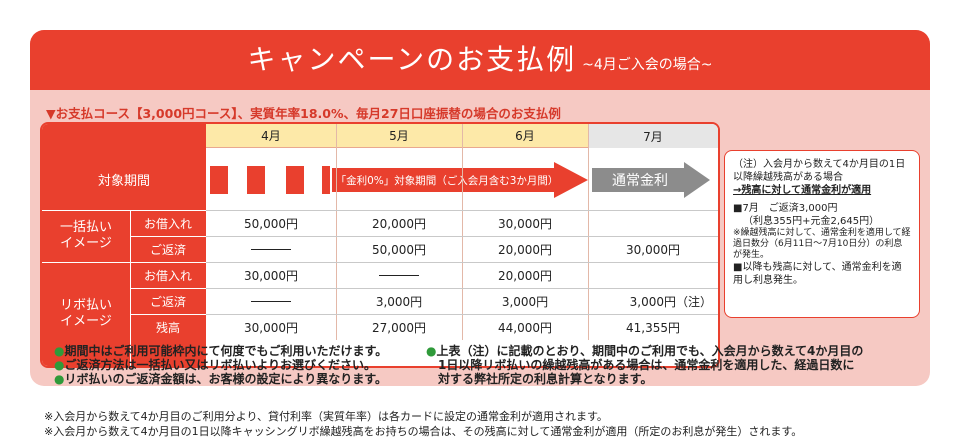 The image size is (960, 439). I want to click on month-header-5: 5月, so click(399, 136).